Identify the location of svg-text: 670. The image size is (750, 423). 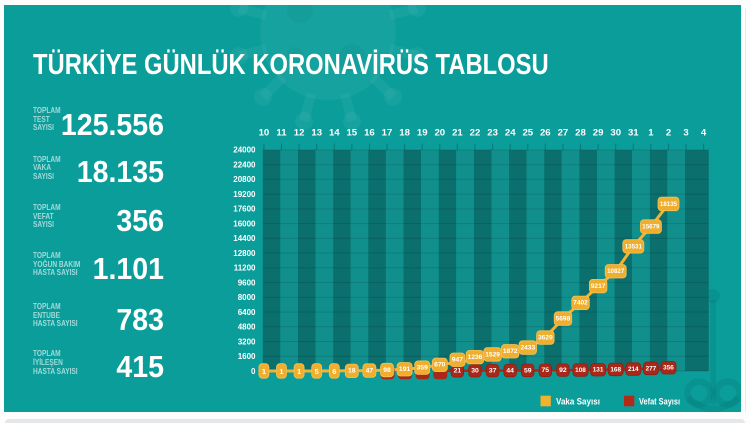
(440, 365).